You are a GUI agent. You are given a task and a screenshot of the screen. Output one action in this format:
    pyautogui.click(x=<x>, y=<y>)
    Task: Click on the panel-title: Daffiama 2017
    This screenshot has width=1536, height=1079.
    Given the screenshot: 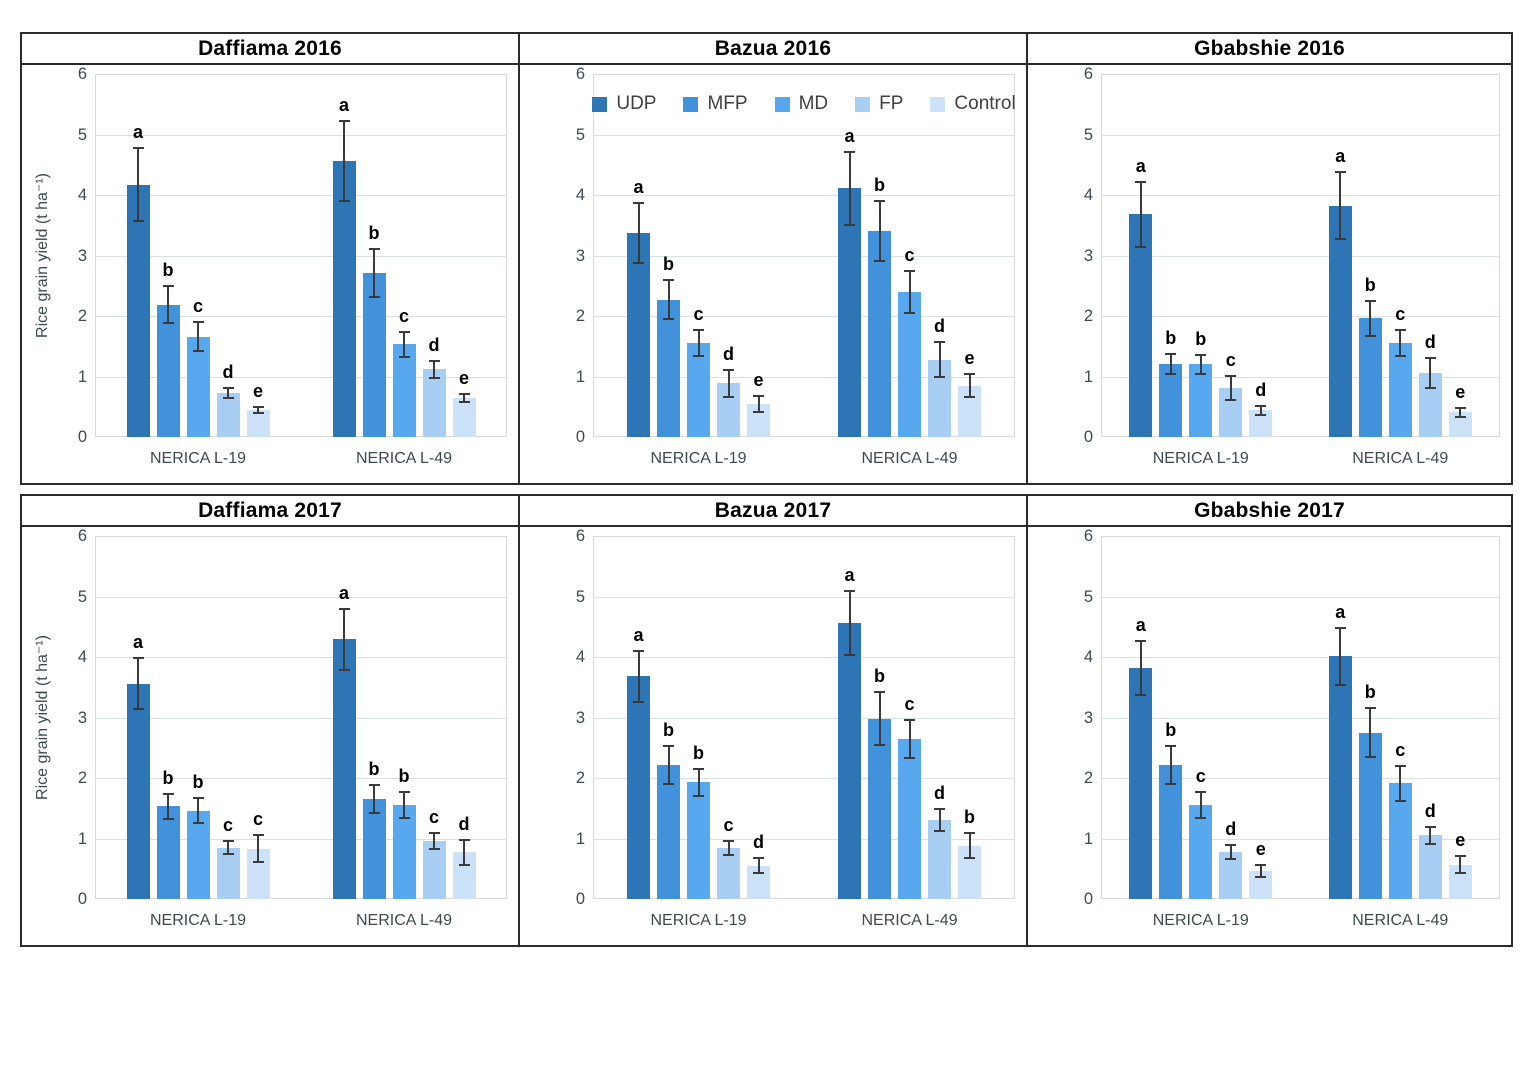 What is the action you would take?
    pyautogui.click(x=270, y=511)
    